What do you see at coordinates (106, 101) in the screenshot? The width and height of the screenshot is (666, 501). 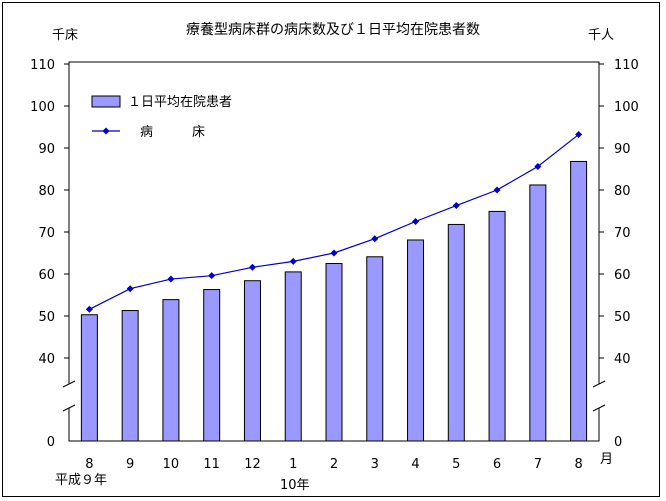 I see `legend-bar-swatch` at bounding box center [106, 101].